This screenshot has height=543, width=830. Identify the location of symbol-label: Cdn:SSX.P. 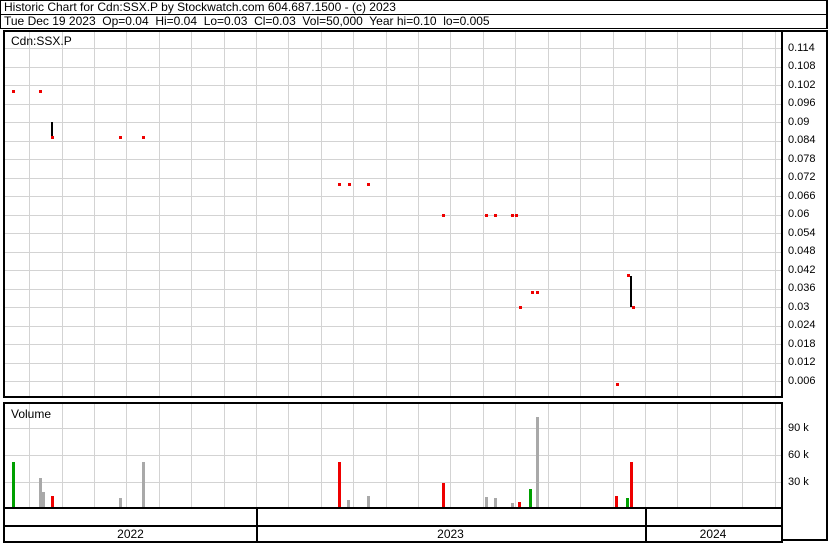
(41, 41).